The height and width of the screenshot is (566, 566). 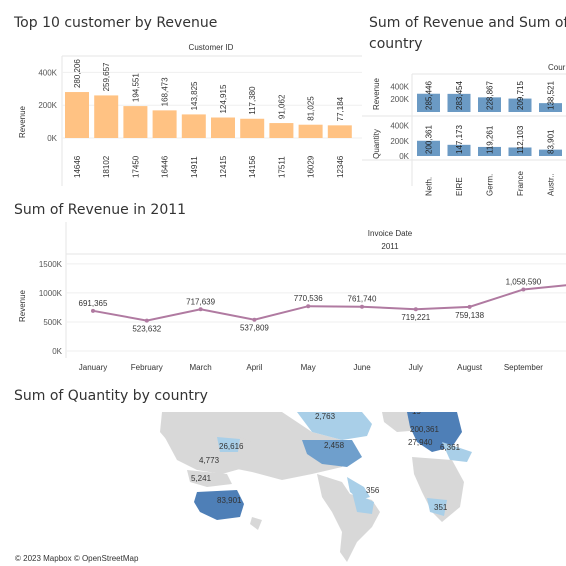 What do you see at coordinates (252, 100) in the screenshot?
I see `top10-value-label: 117,380` at bounding box center [252, 100].